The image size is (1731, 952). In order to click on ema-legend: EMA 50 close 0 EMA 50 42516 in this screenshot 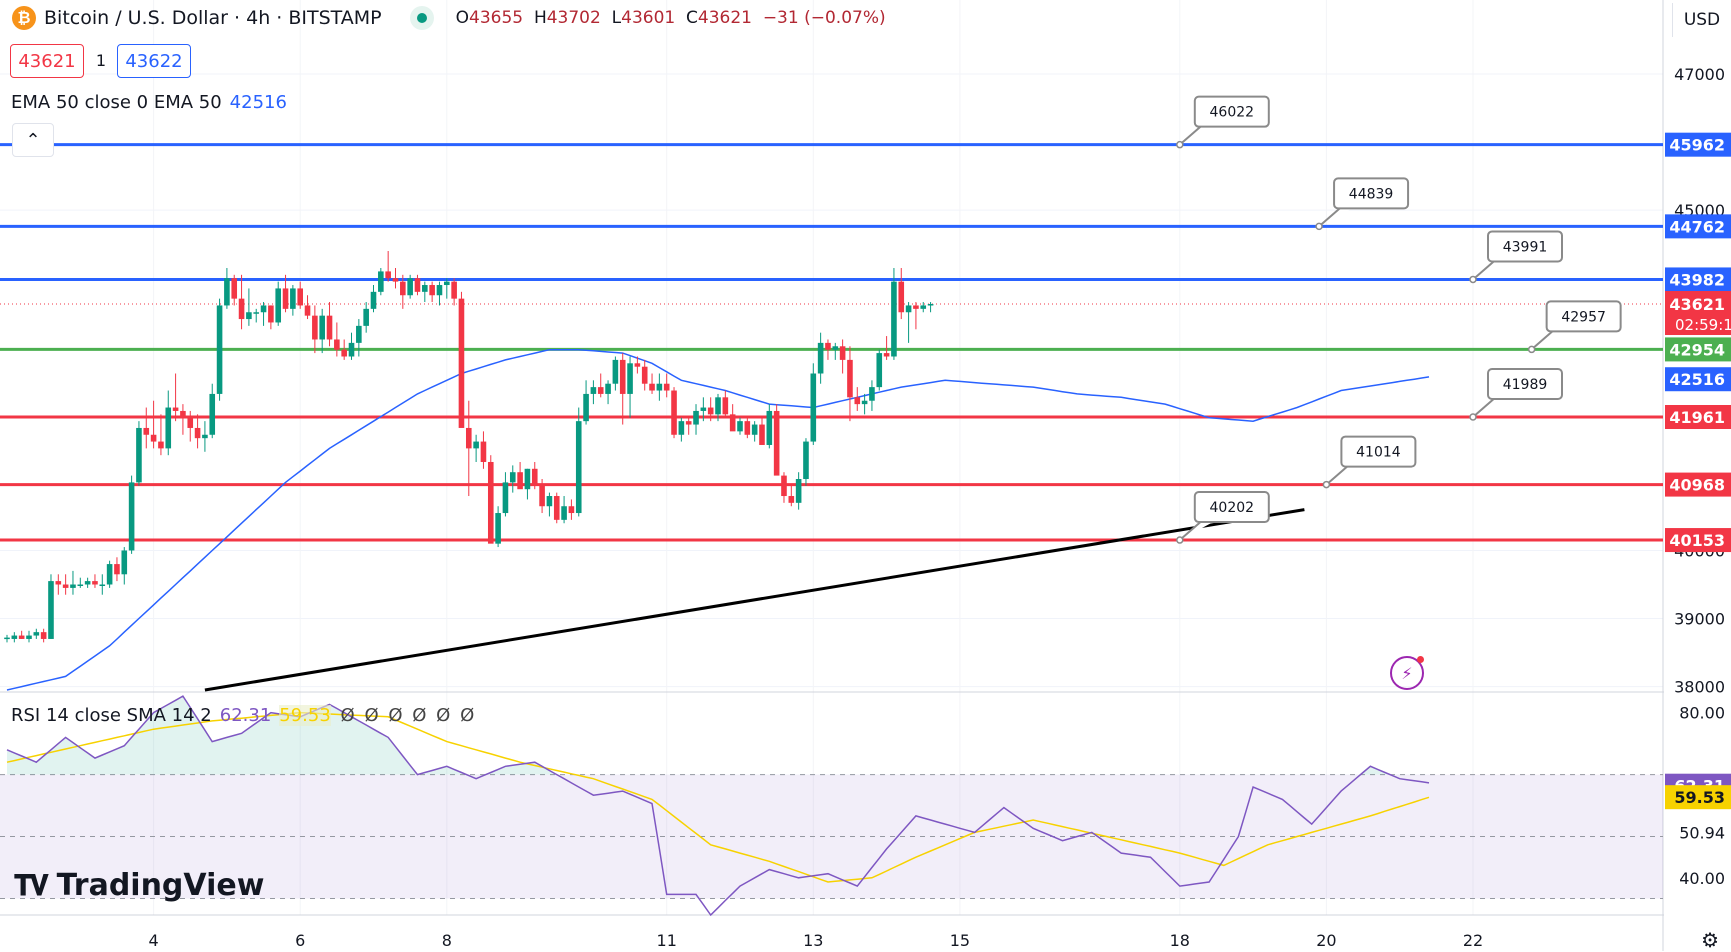, I will do `click(149, 102)`.